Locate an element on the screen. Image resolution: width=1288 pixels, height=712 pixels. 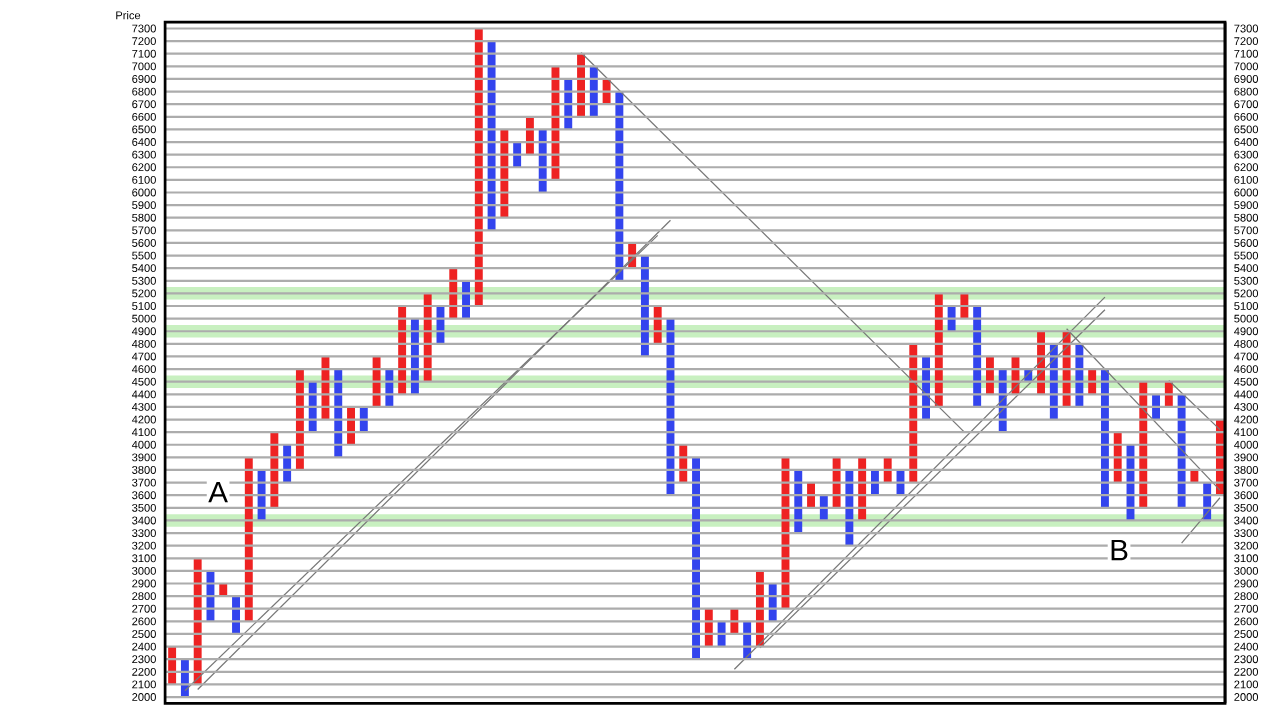
annotation: B is located at coordinates (1119, 549).